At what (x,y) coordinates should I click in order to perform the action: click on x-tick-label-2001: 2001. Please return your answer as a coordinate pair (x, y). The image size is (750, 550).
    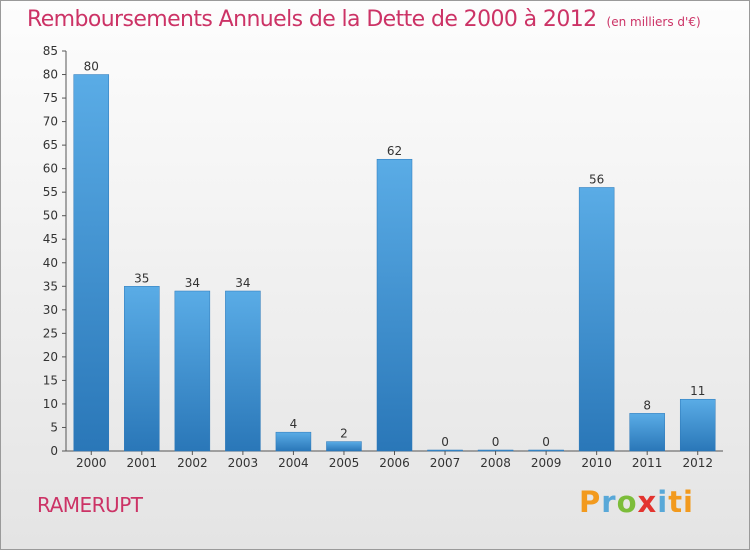
    Looking at the image, I should click on (142, 463).